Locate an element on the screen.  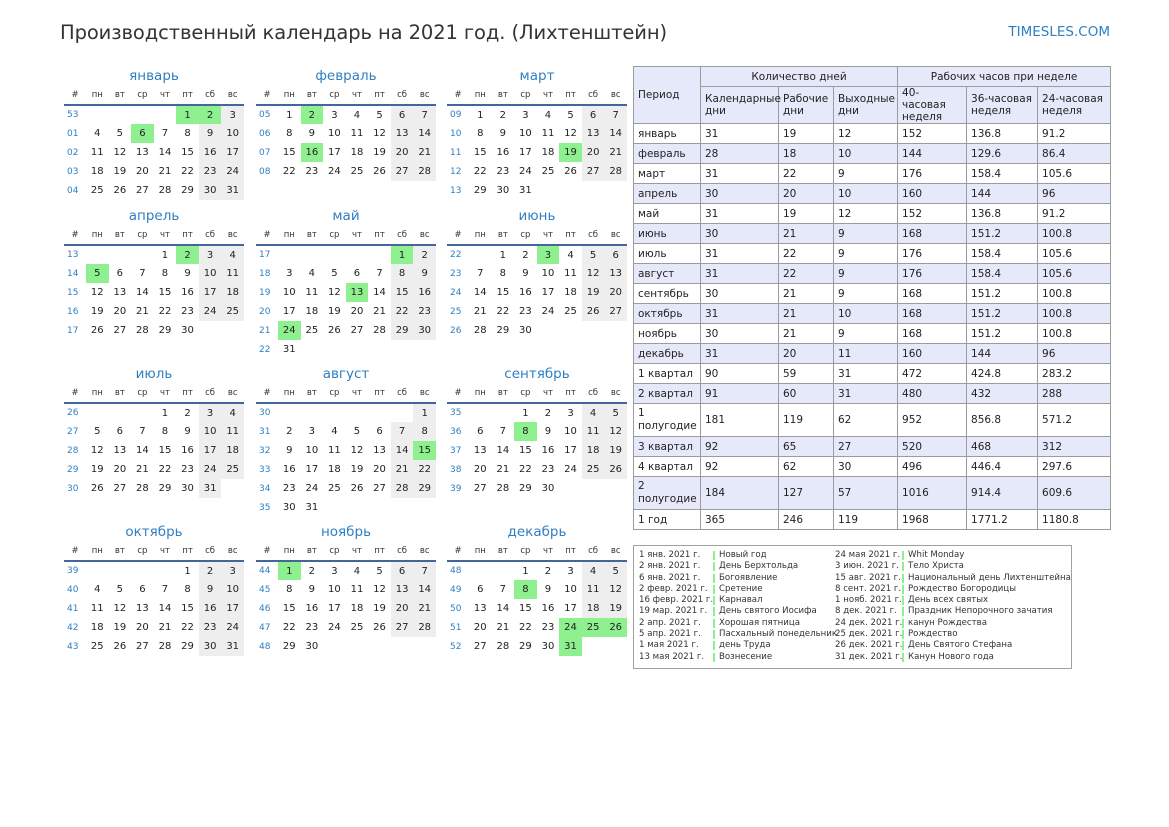
day-cell: 21 is located at coordinates (424, 152).